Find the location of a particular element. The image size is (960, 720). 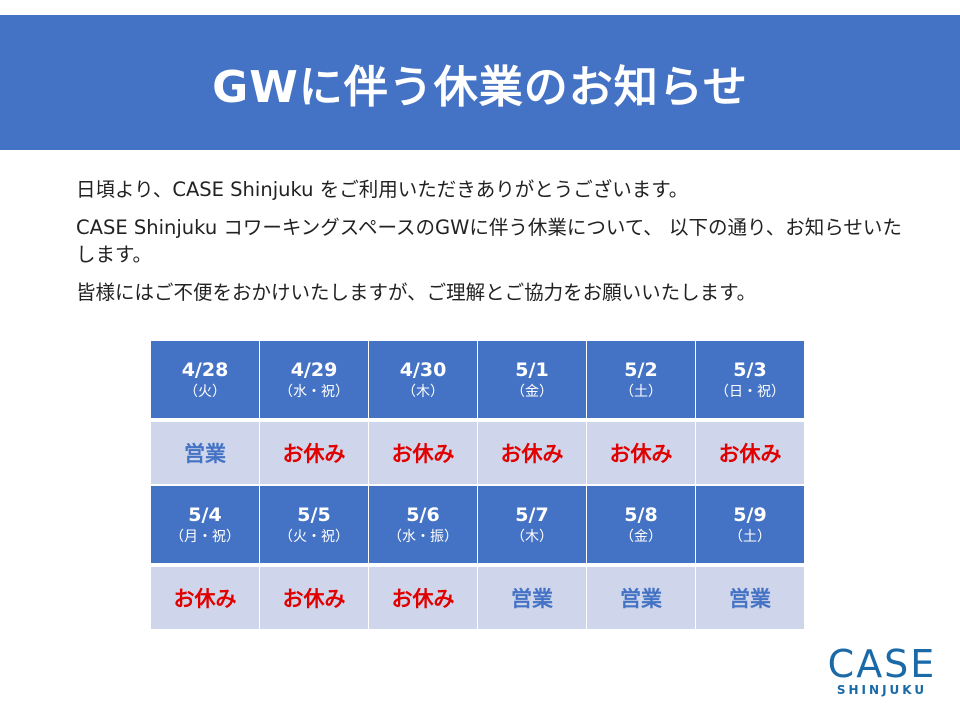

date-cell: 5/7 （木） is located at coordinates (532, 525).